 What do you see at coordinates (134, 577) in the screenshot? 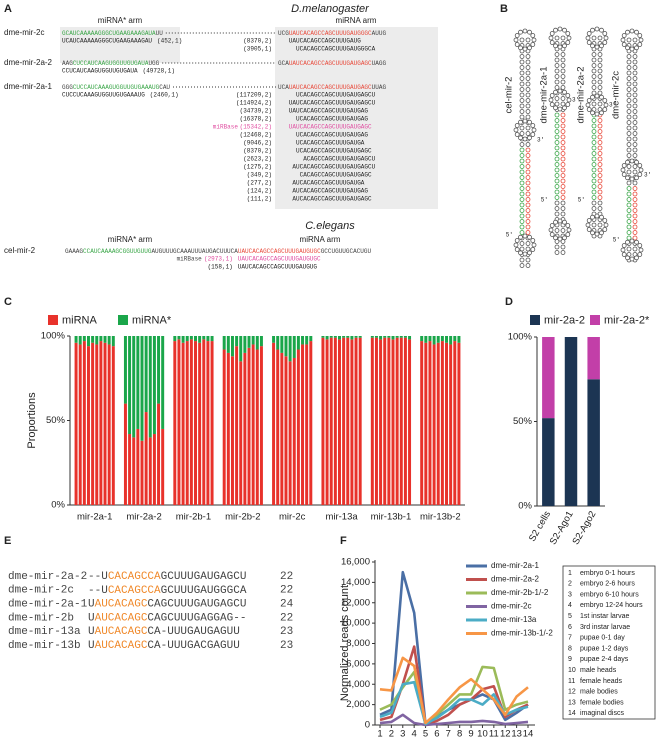
I see `seed: CACAGCCA` at bounding box center [134, 577].